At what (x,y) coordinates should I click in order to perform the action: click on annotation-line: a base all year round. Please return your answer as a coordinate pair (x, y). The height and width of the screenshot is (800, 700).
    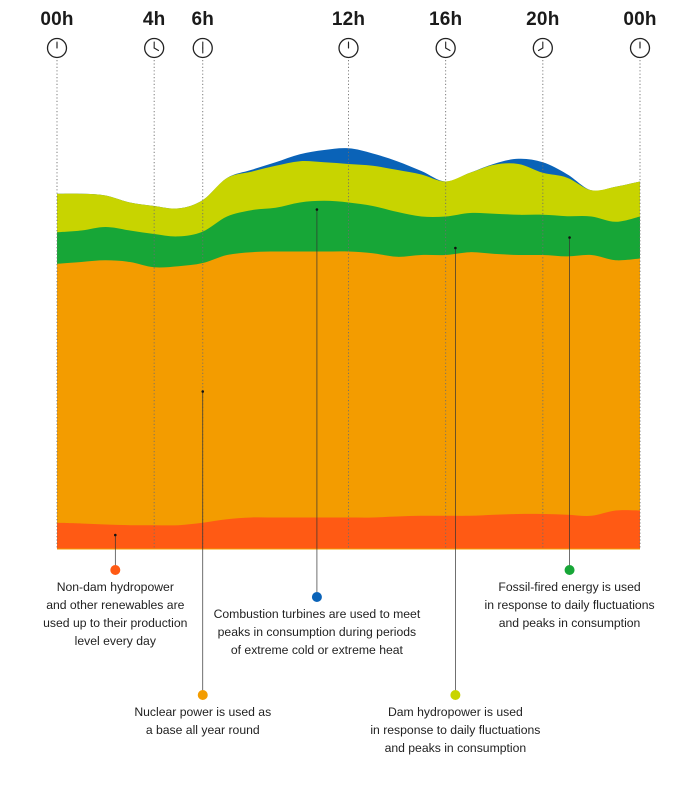
    Looking at the image, I should click on (202, 730).